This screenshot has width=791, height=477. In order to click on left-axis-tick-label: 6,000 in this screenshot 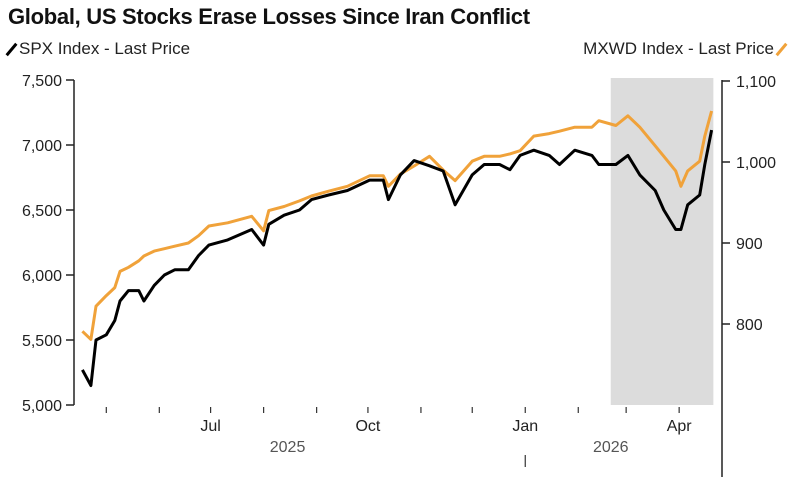, I will do `click(42, 276)`.